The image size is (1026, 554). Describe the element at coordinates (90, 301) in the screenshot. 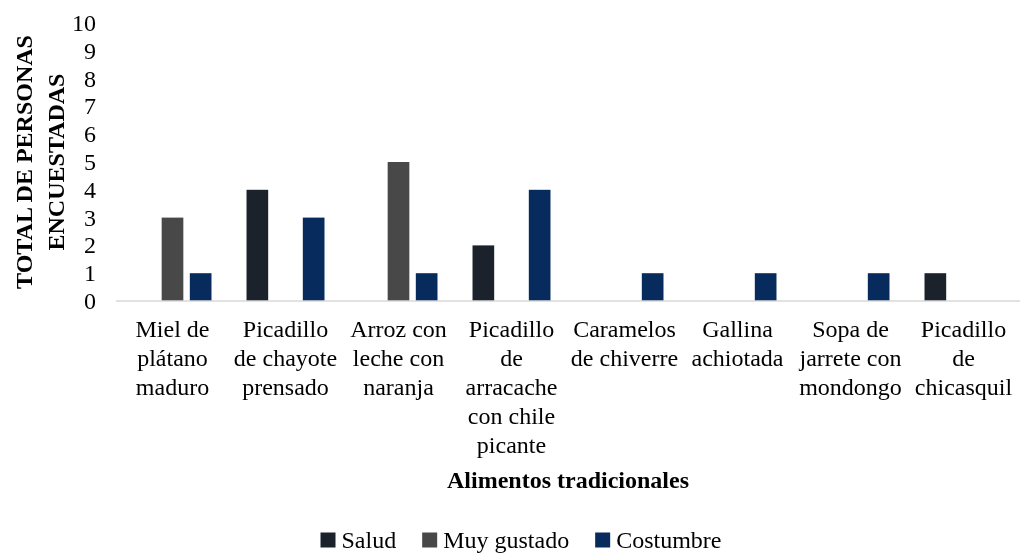

I see `y-tick-label: 0` at that location.